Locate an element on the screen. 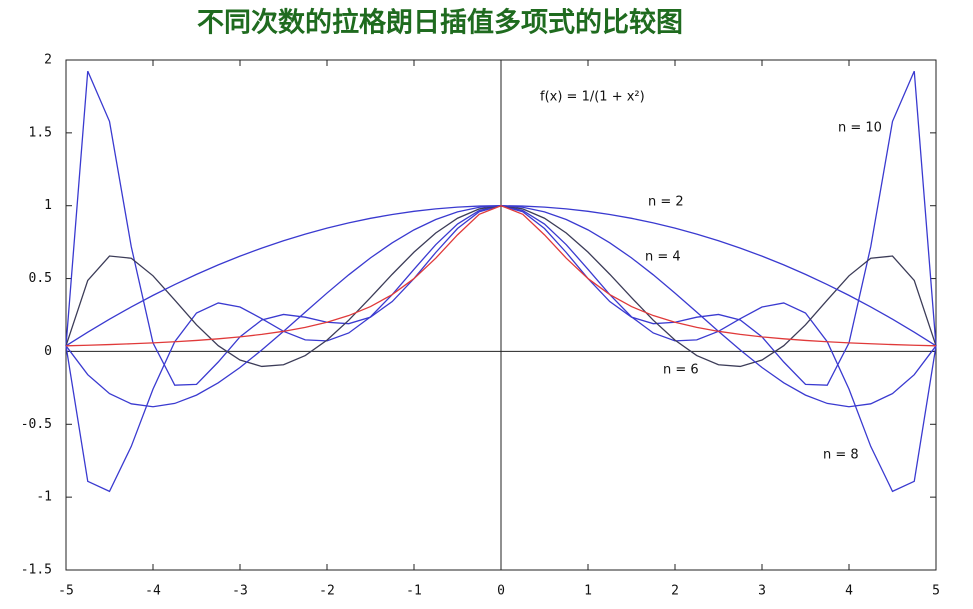 This screenshot has height=609, width=973. series-label: n = 2 is located at coordinates (666, 202).